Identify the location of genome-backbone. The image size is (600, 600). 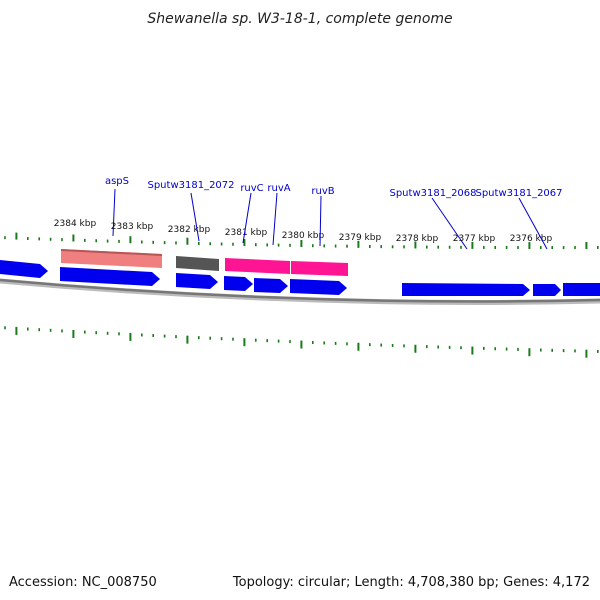
(300, 290).